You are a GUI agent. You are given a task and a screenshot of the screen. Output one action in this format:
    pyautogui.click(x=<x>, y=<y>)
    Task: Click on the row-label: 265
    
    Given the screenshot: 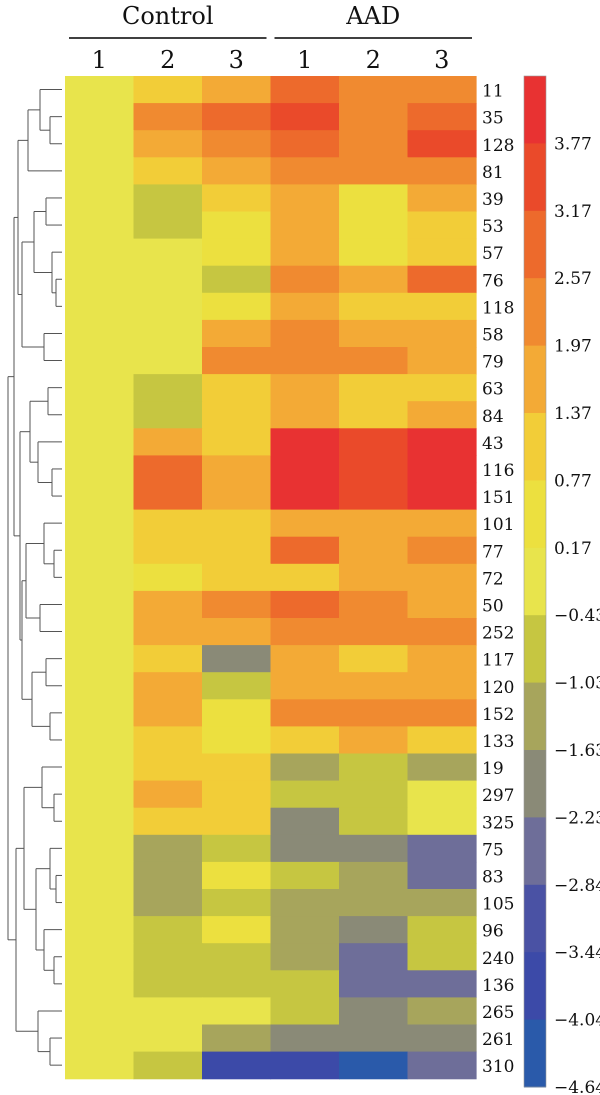 What is the action you would take?
    pyautogui.click(x=498, y=1013)
    